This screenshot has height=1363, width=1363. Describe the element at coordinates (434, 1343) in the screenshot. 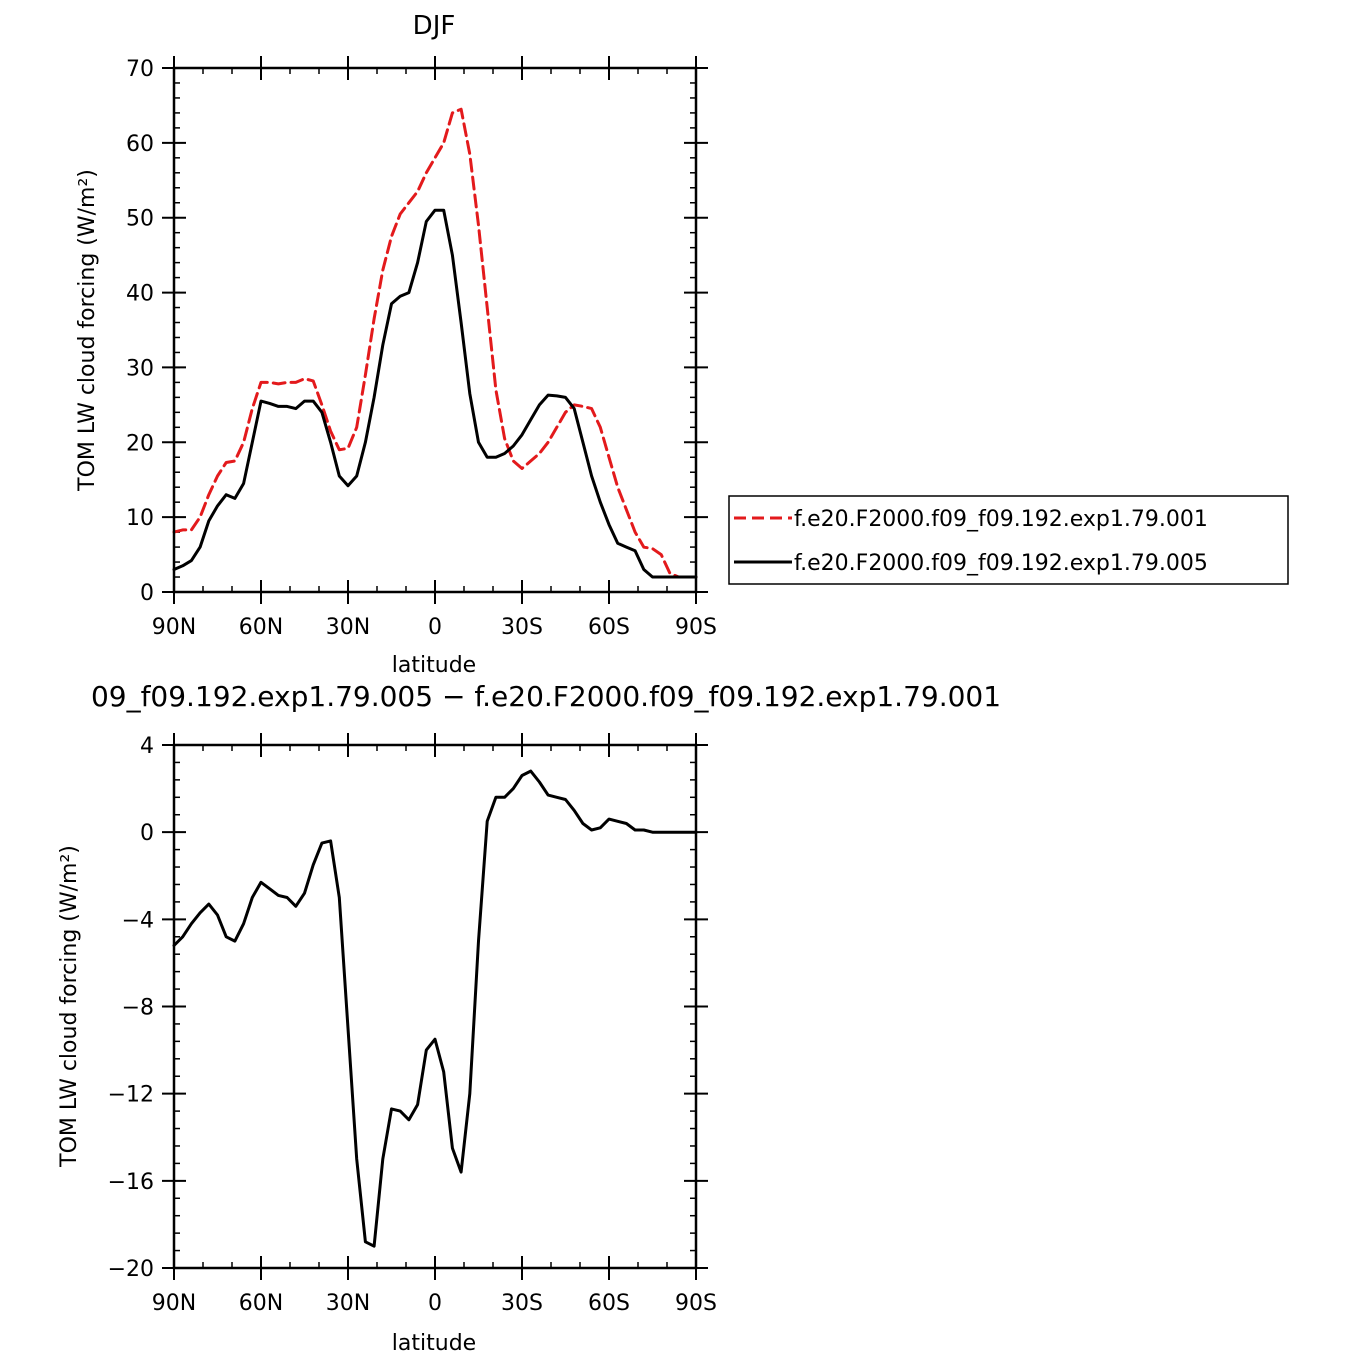

I see `bottom-x-axis-label: latitude` at that location.